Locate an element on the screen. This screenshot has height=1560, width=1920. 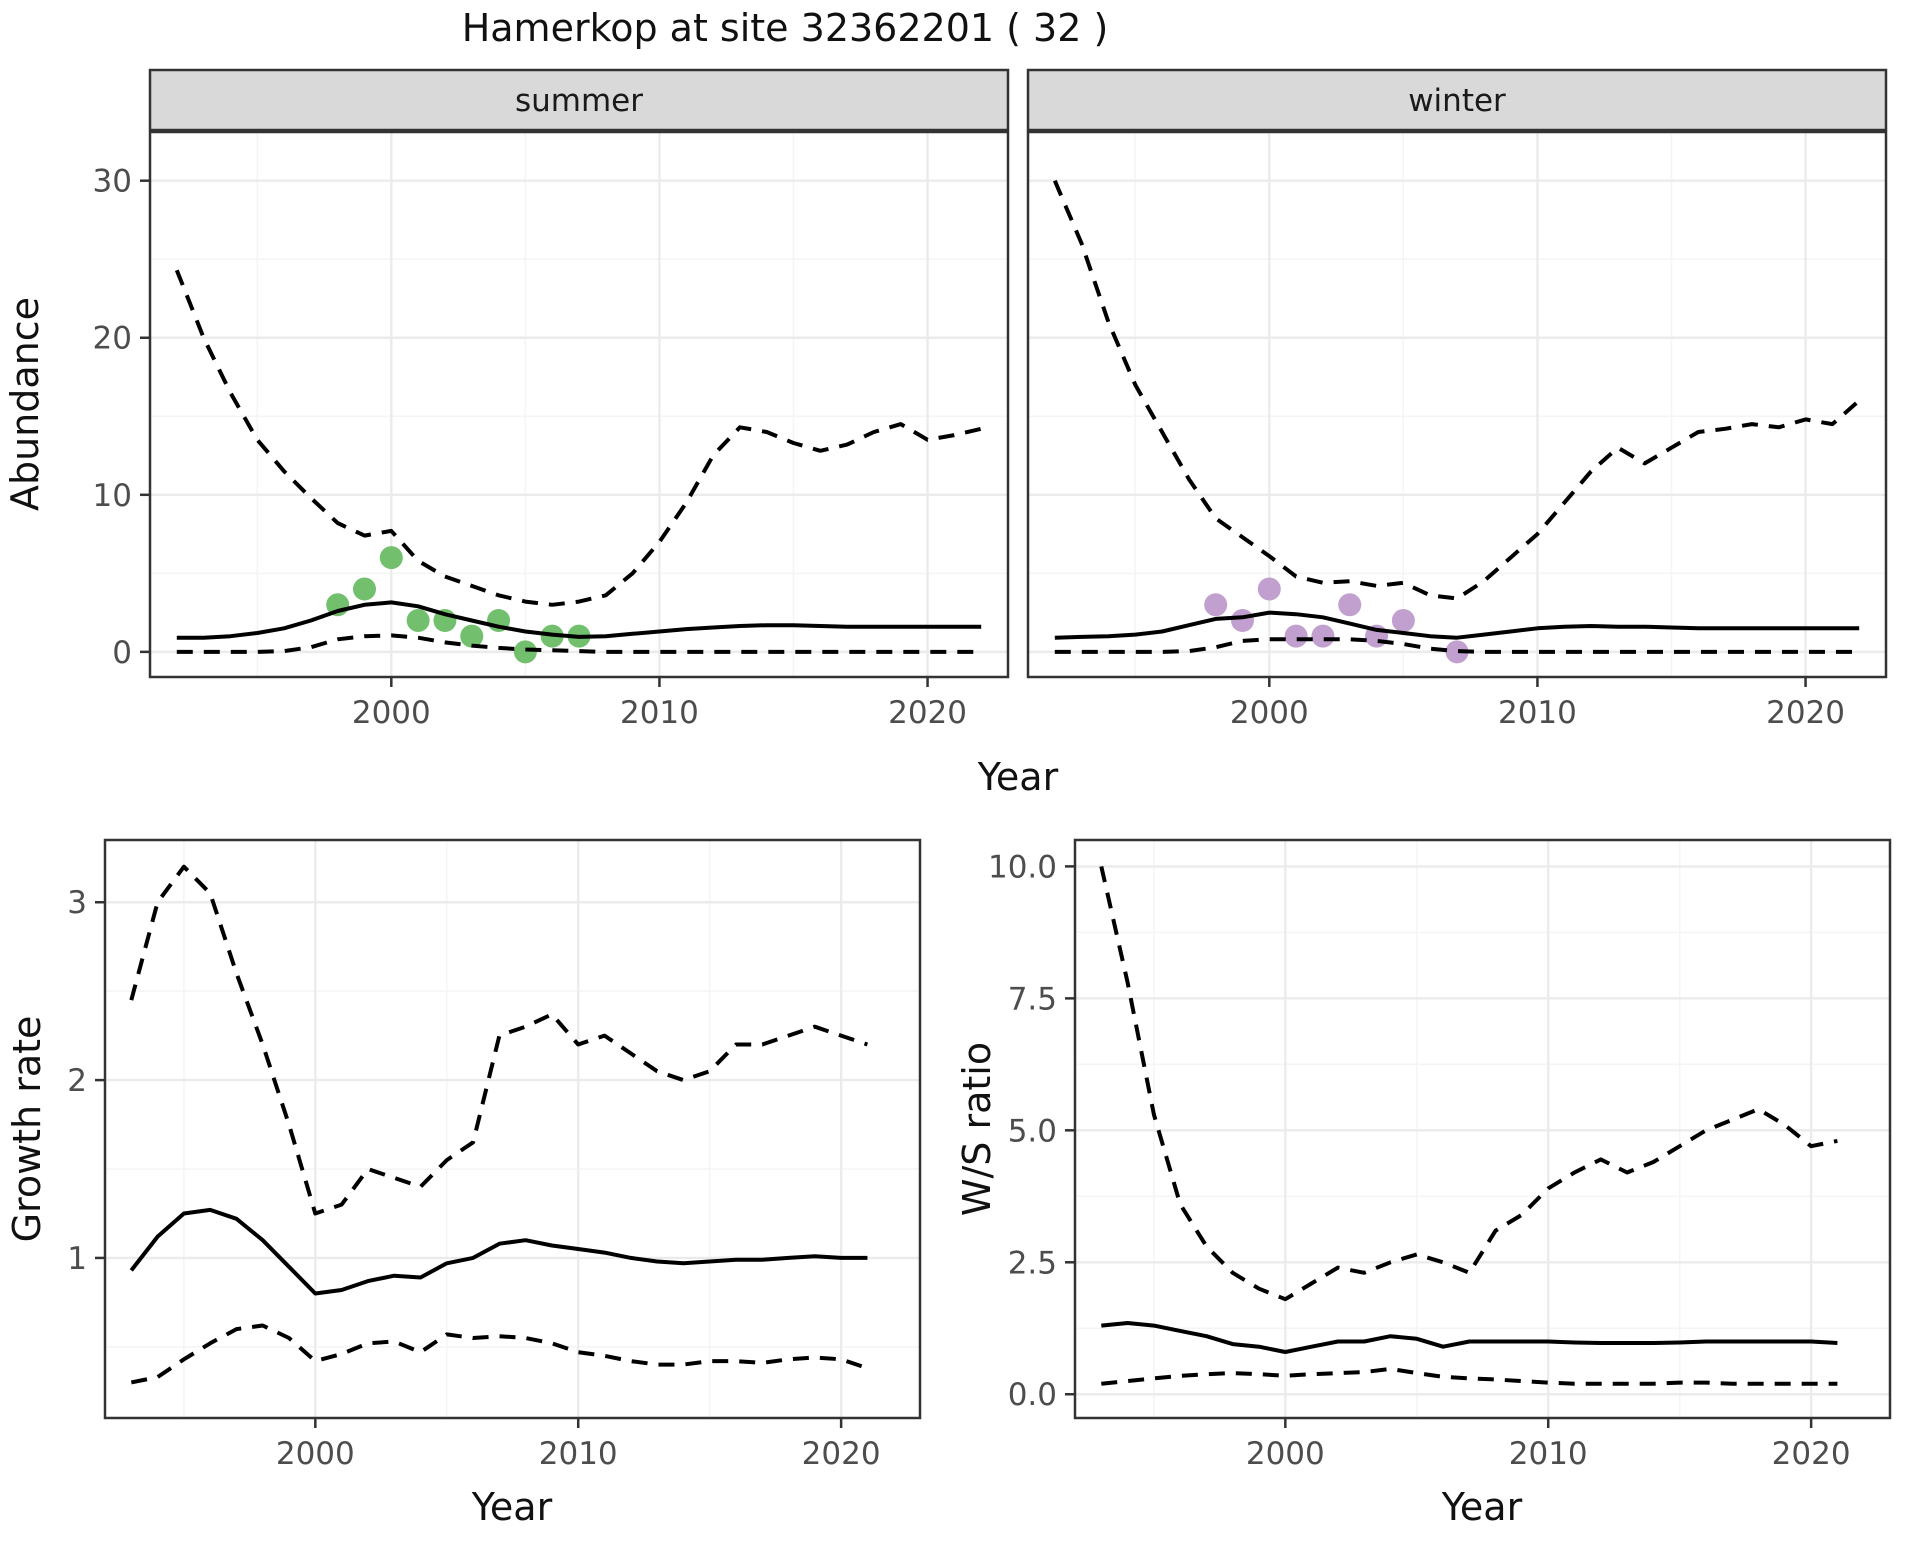
y-axis-tick-label: 2.5 is located at coordinates (1032, 1263).